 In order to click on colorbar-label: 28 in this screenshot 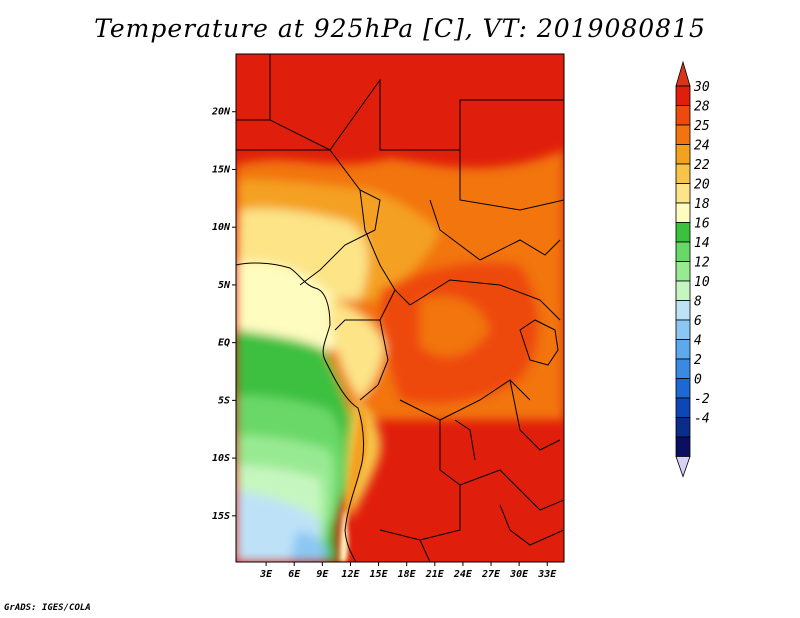, I will do `click(702, 107)`.